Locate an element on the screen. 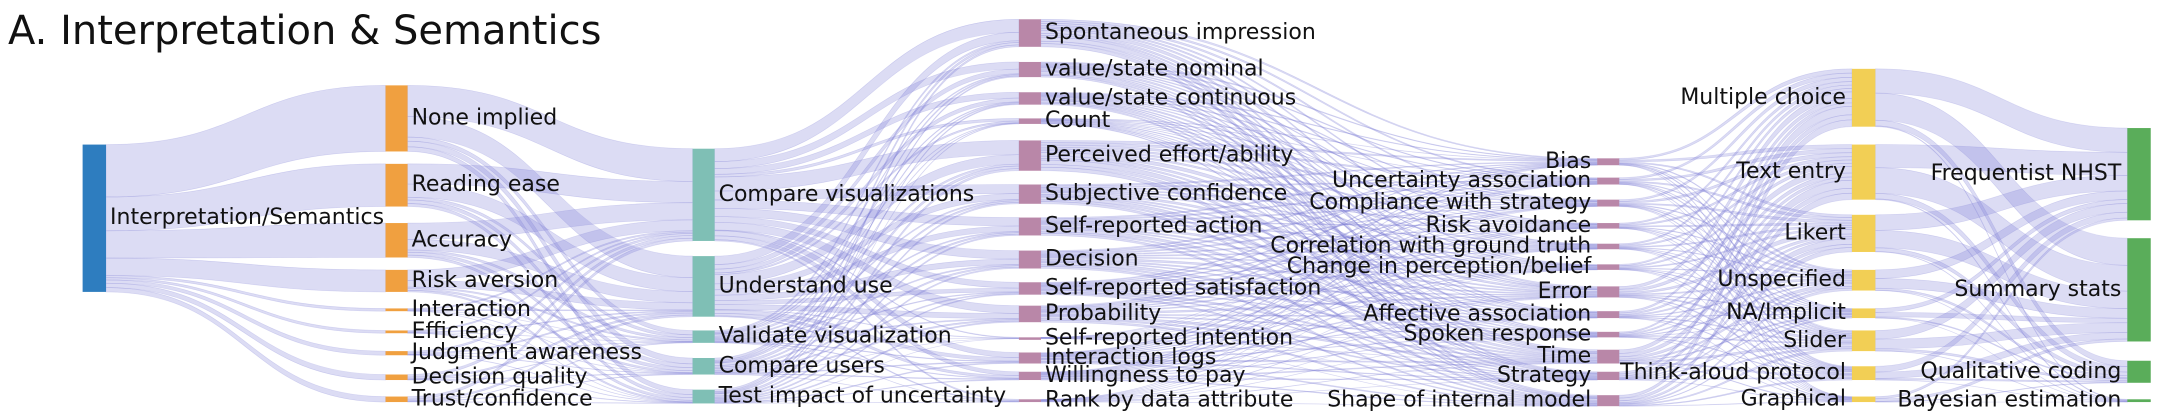 This screenshot has height=415, width=2159. node-label: Judgment awareness is located at coordinates (526, 352).